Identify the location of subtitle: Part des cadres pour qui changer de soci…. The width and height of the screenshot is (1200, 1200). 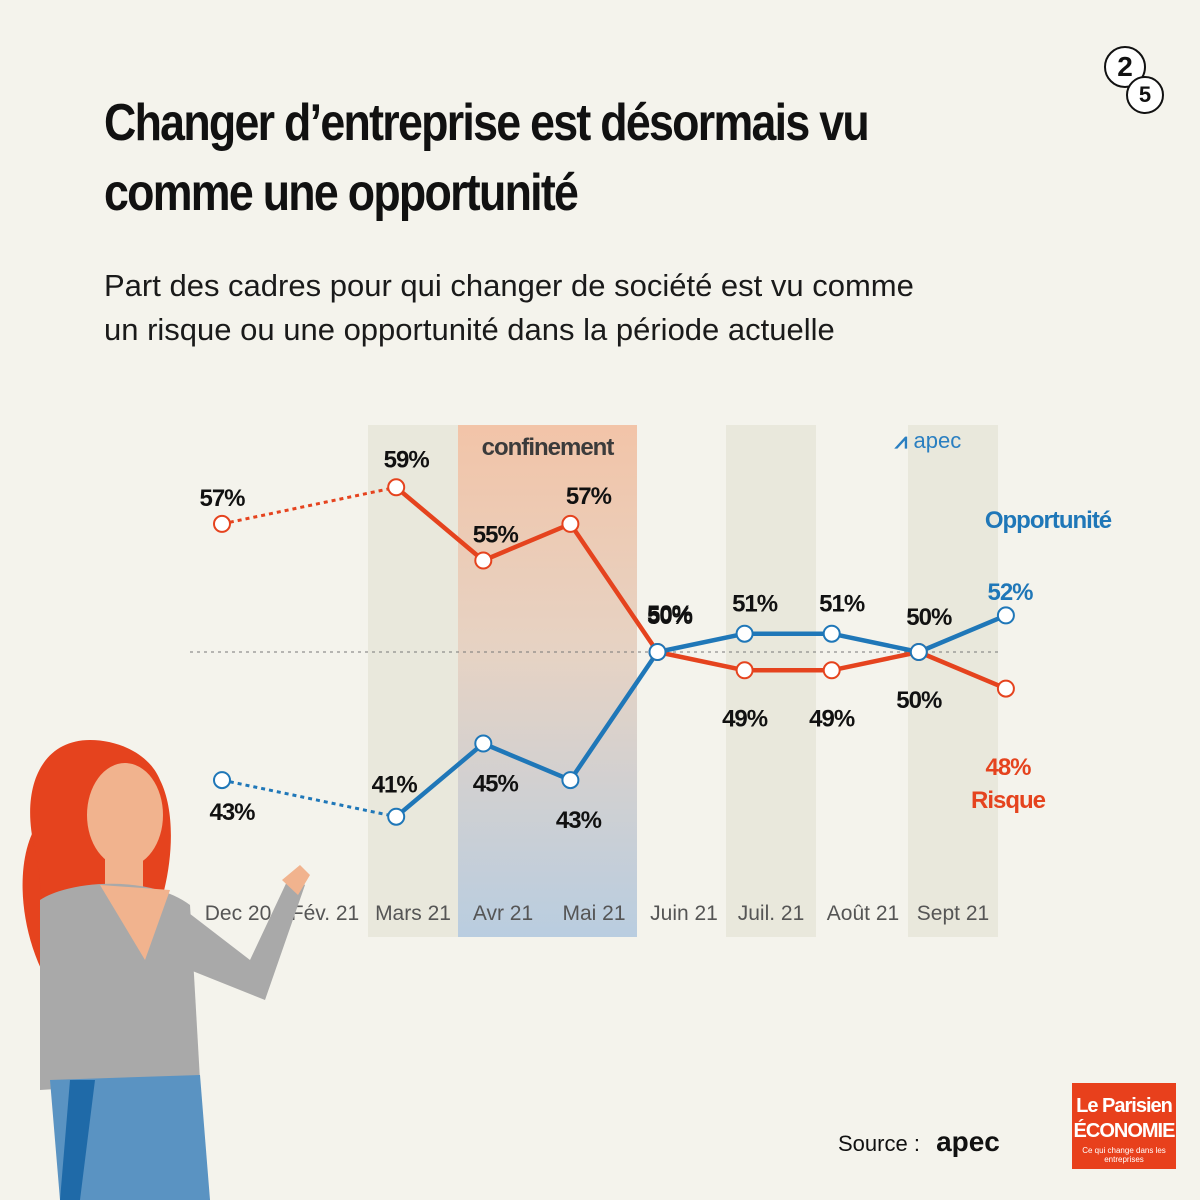
(624, 308).